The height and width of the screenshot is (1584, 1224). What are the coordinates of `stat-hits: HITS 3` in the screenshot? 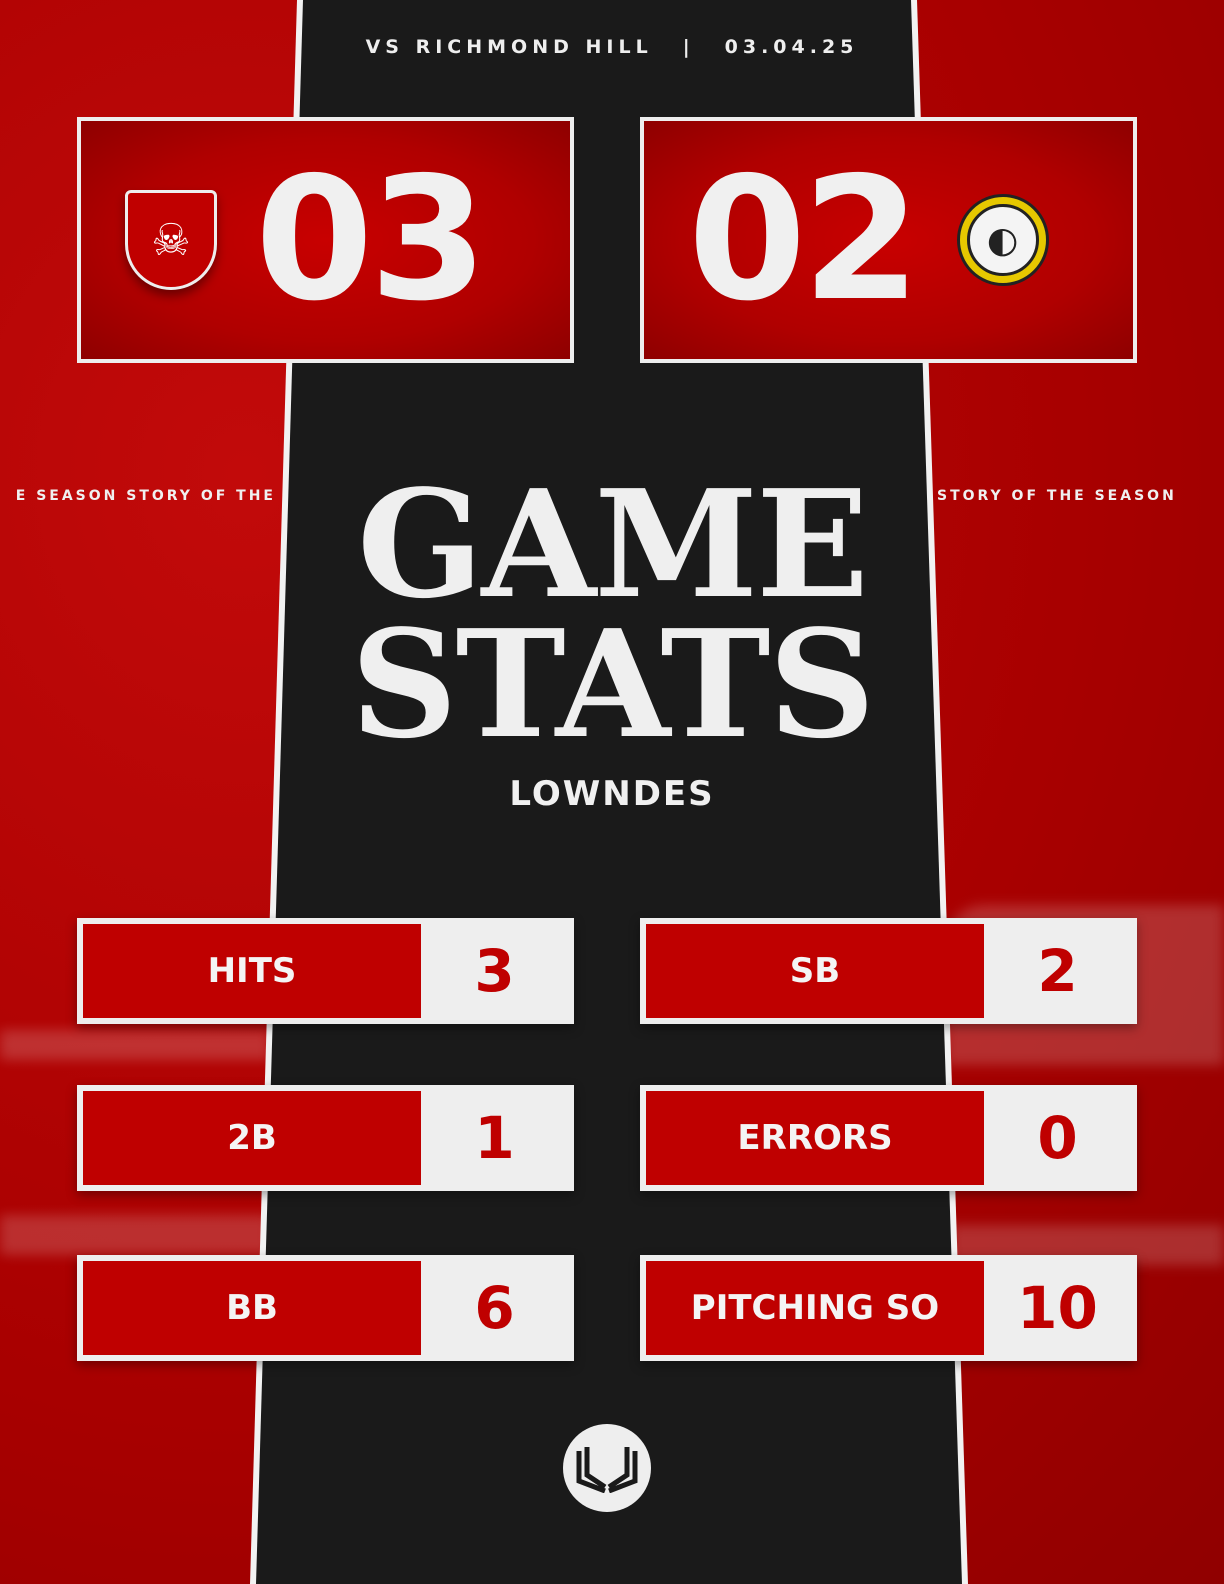 It's located at (325, 971).